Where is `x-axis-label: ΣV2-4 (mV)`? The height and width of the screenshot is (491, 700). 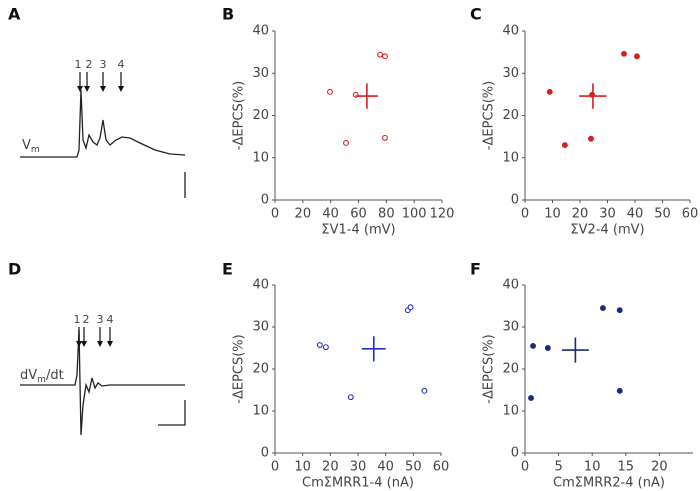 x-axis-label: ΣV2-4 (mV) is located at coordinates (607, 230).